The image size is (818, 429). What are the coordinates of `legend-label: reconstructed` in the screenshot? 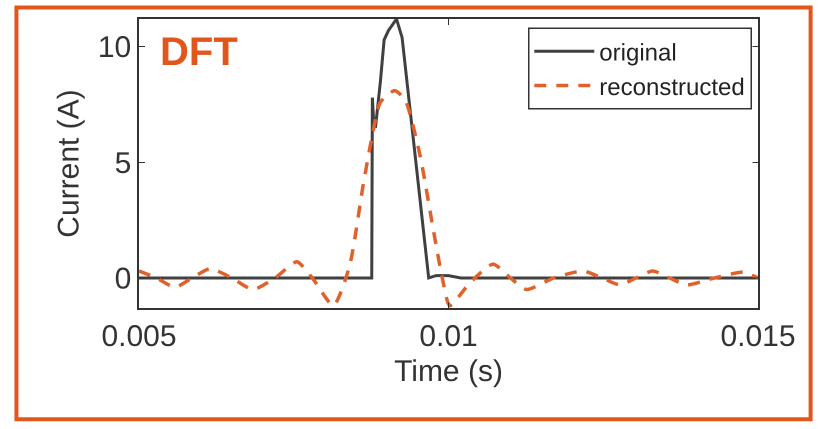 It's located at (672, 87).